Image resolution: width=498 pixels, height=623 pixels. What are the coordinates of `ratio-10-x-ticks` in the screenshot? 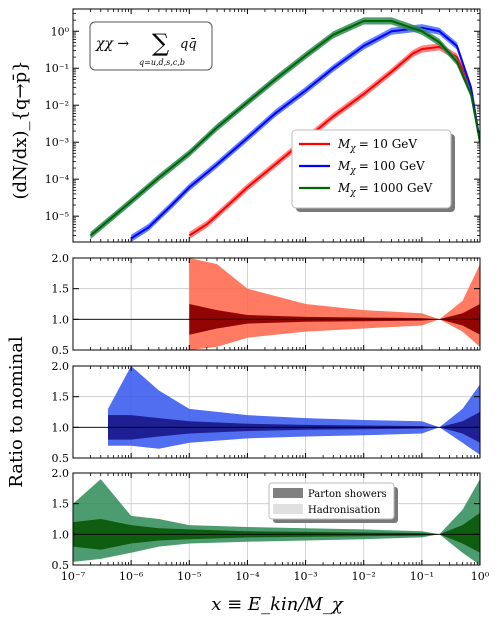 It's located at (276, 304).